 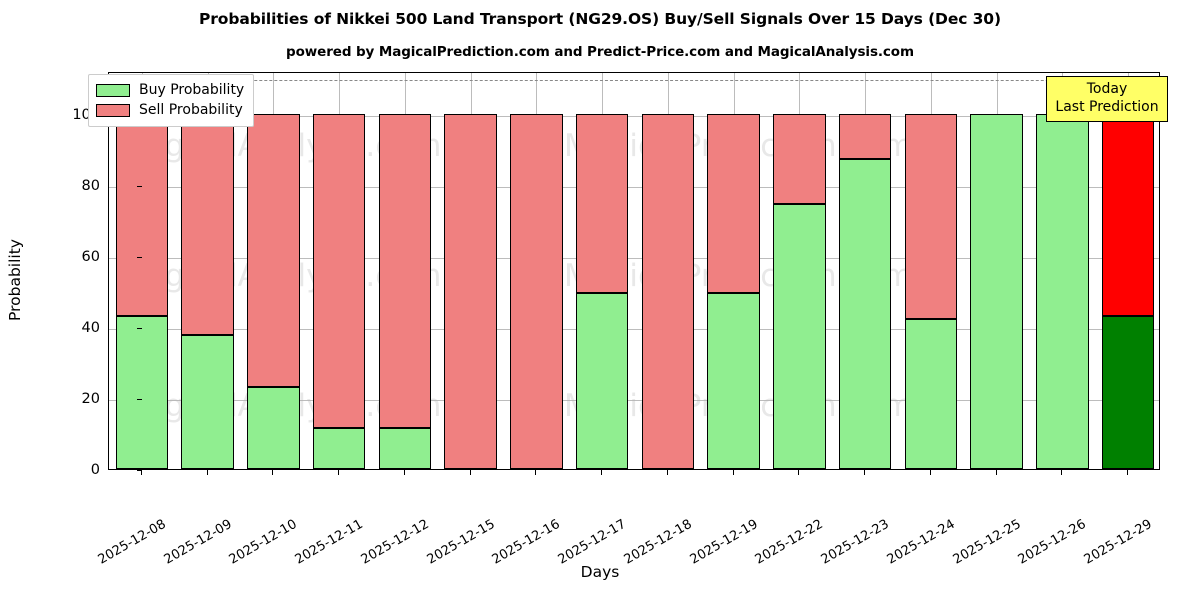 What do you see at coordinates (15, 280) in the screenshot?
I see `y-axis-label: Probability` at bounding box center [15, 280].